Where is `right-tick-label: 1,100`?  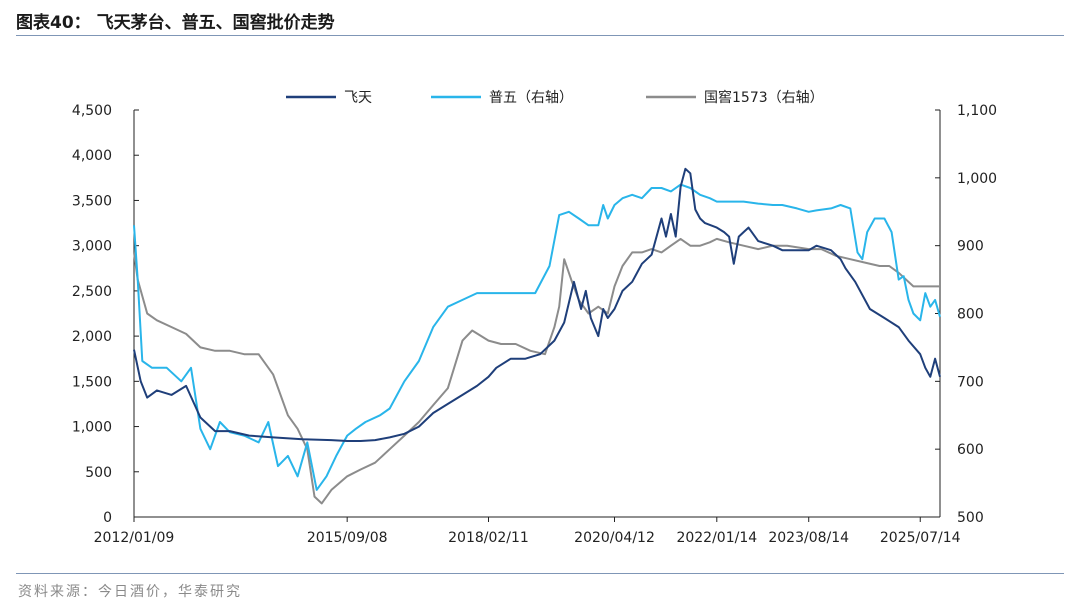
right-tick-label: 1,100 is located at coordinates (977, 111).